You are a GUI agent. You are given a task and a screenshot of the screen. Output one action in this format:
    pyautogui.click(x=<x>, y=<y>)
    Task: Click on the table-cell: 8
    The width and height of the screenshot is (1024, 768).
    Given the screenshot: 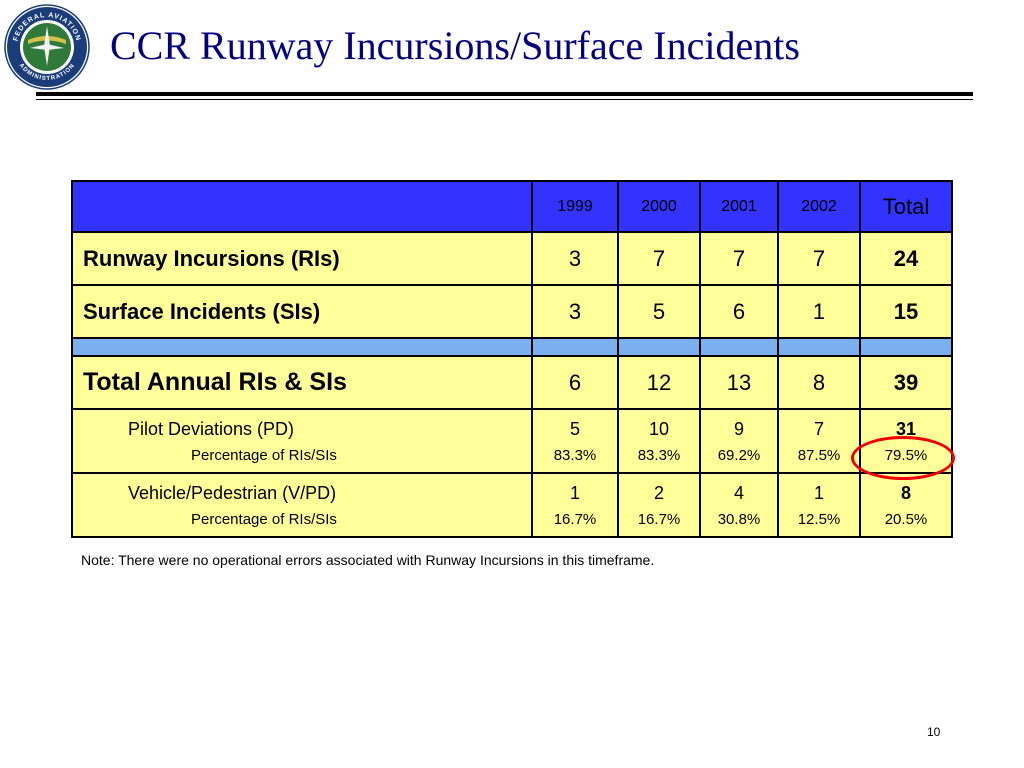 What is the action you would take?
    pyautogui.click(x=819, y=382)
    